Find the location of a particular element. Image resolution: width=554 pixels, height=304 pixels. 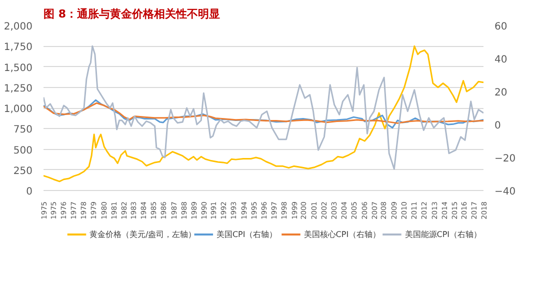

legend-label: 黄金价格（美元/盎司，左轴） is located at coordinates (143, 234).